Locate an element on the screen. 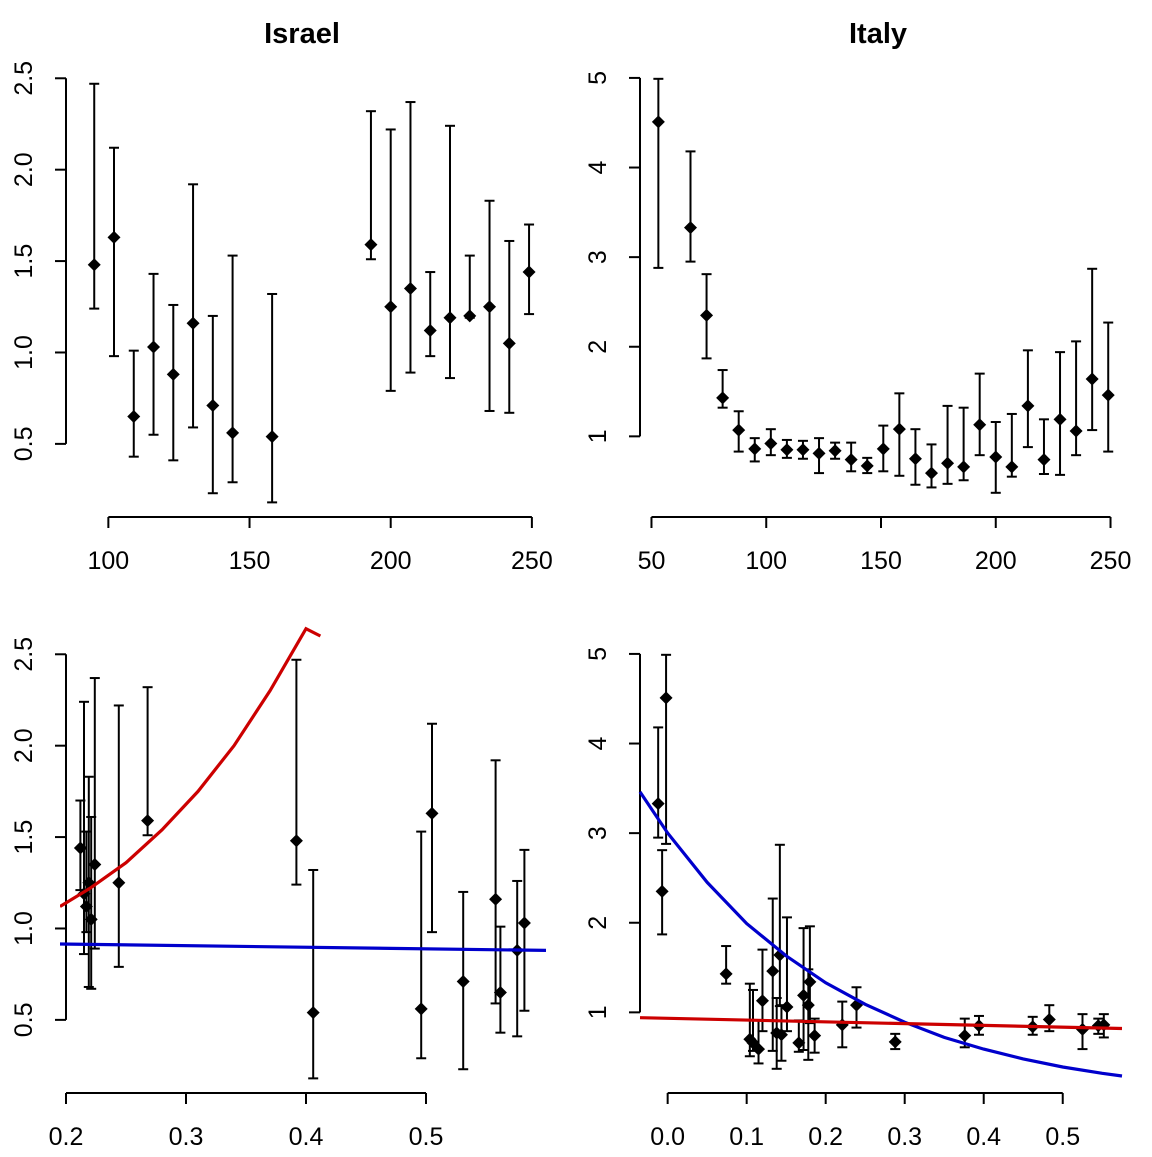  y-tick-label: 1 is located at coordinates (598, 1012).